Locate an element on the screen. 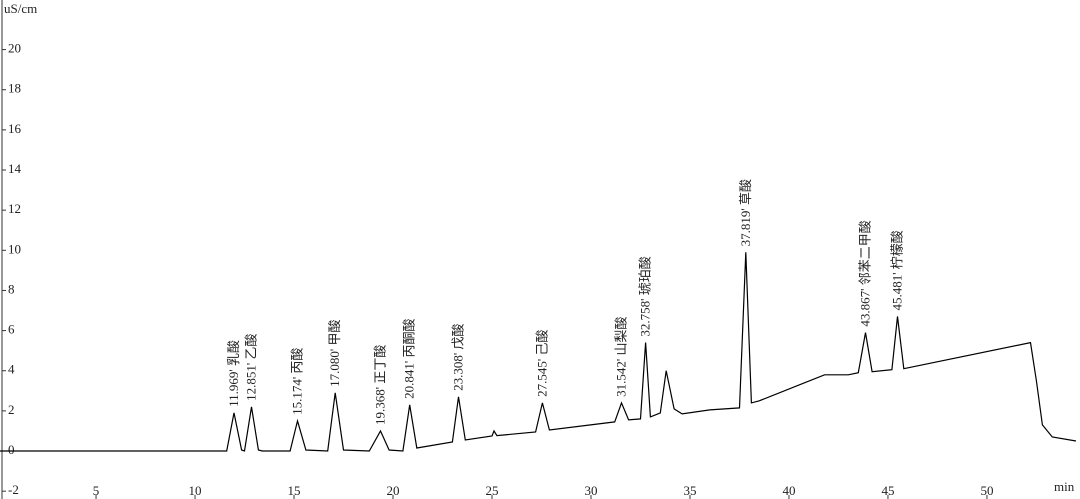  x-tick-label: 20 is located at coordinates (393, 490).